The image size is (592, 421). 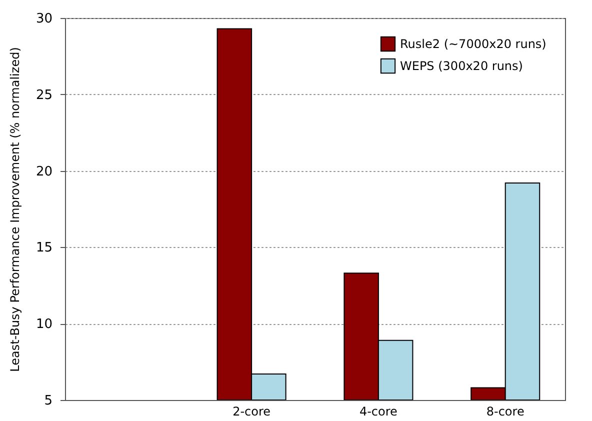 What do you see at coordinates (44, 248) in the screenshot?
I see `y-tick-label: 15` at bounding box center [44, 248].